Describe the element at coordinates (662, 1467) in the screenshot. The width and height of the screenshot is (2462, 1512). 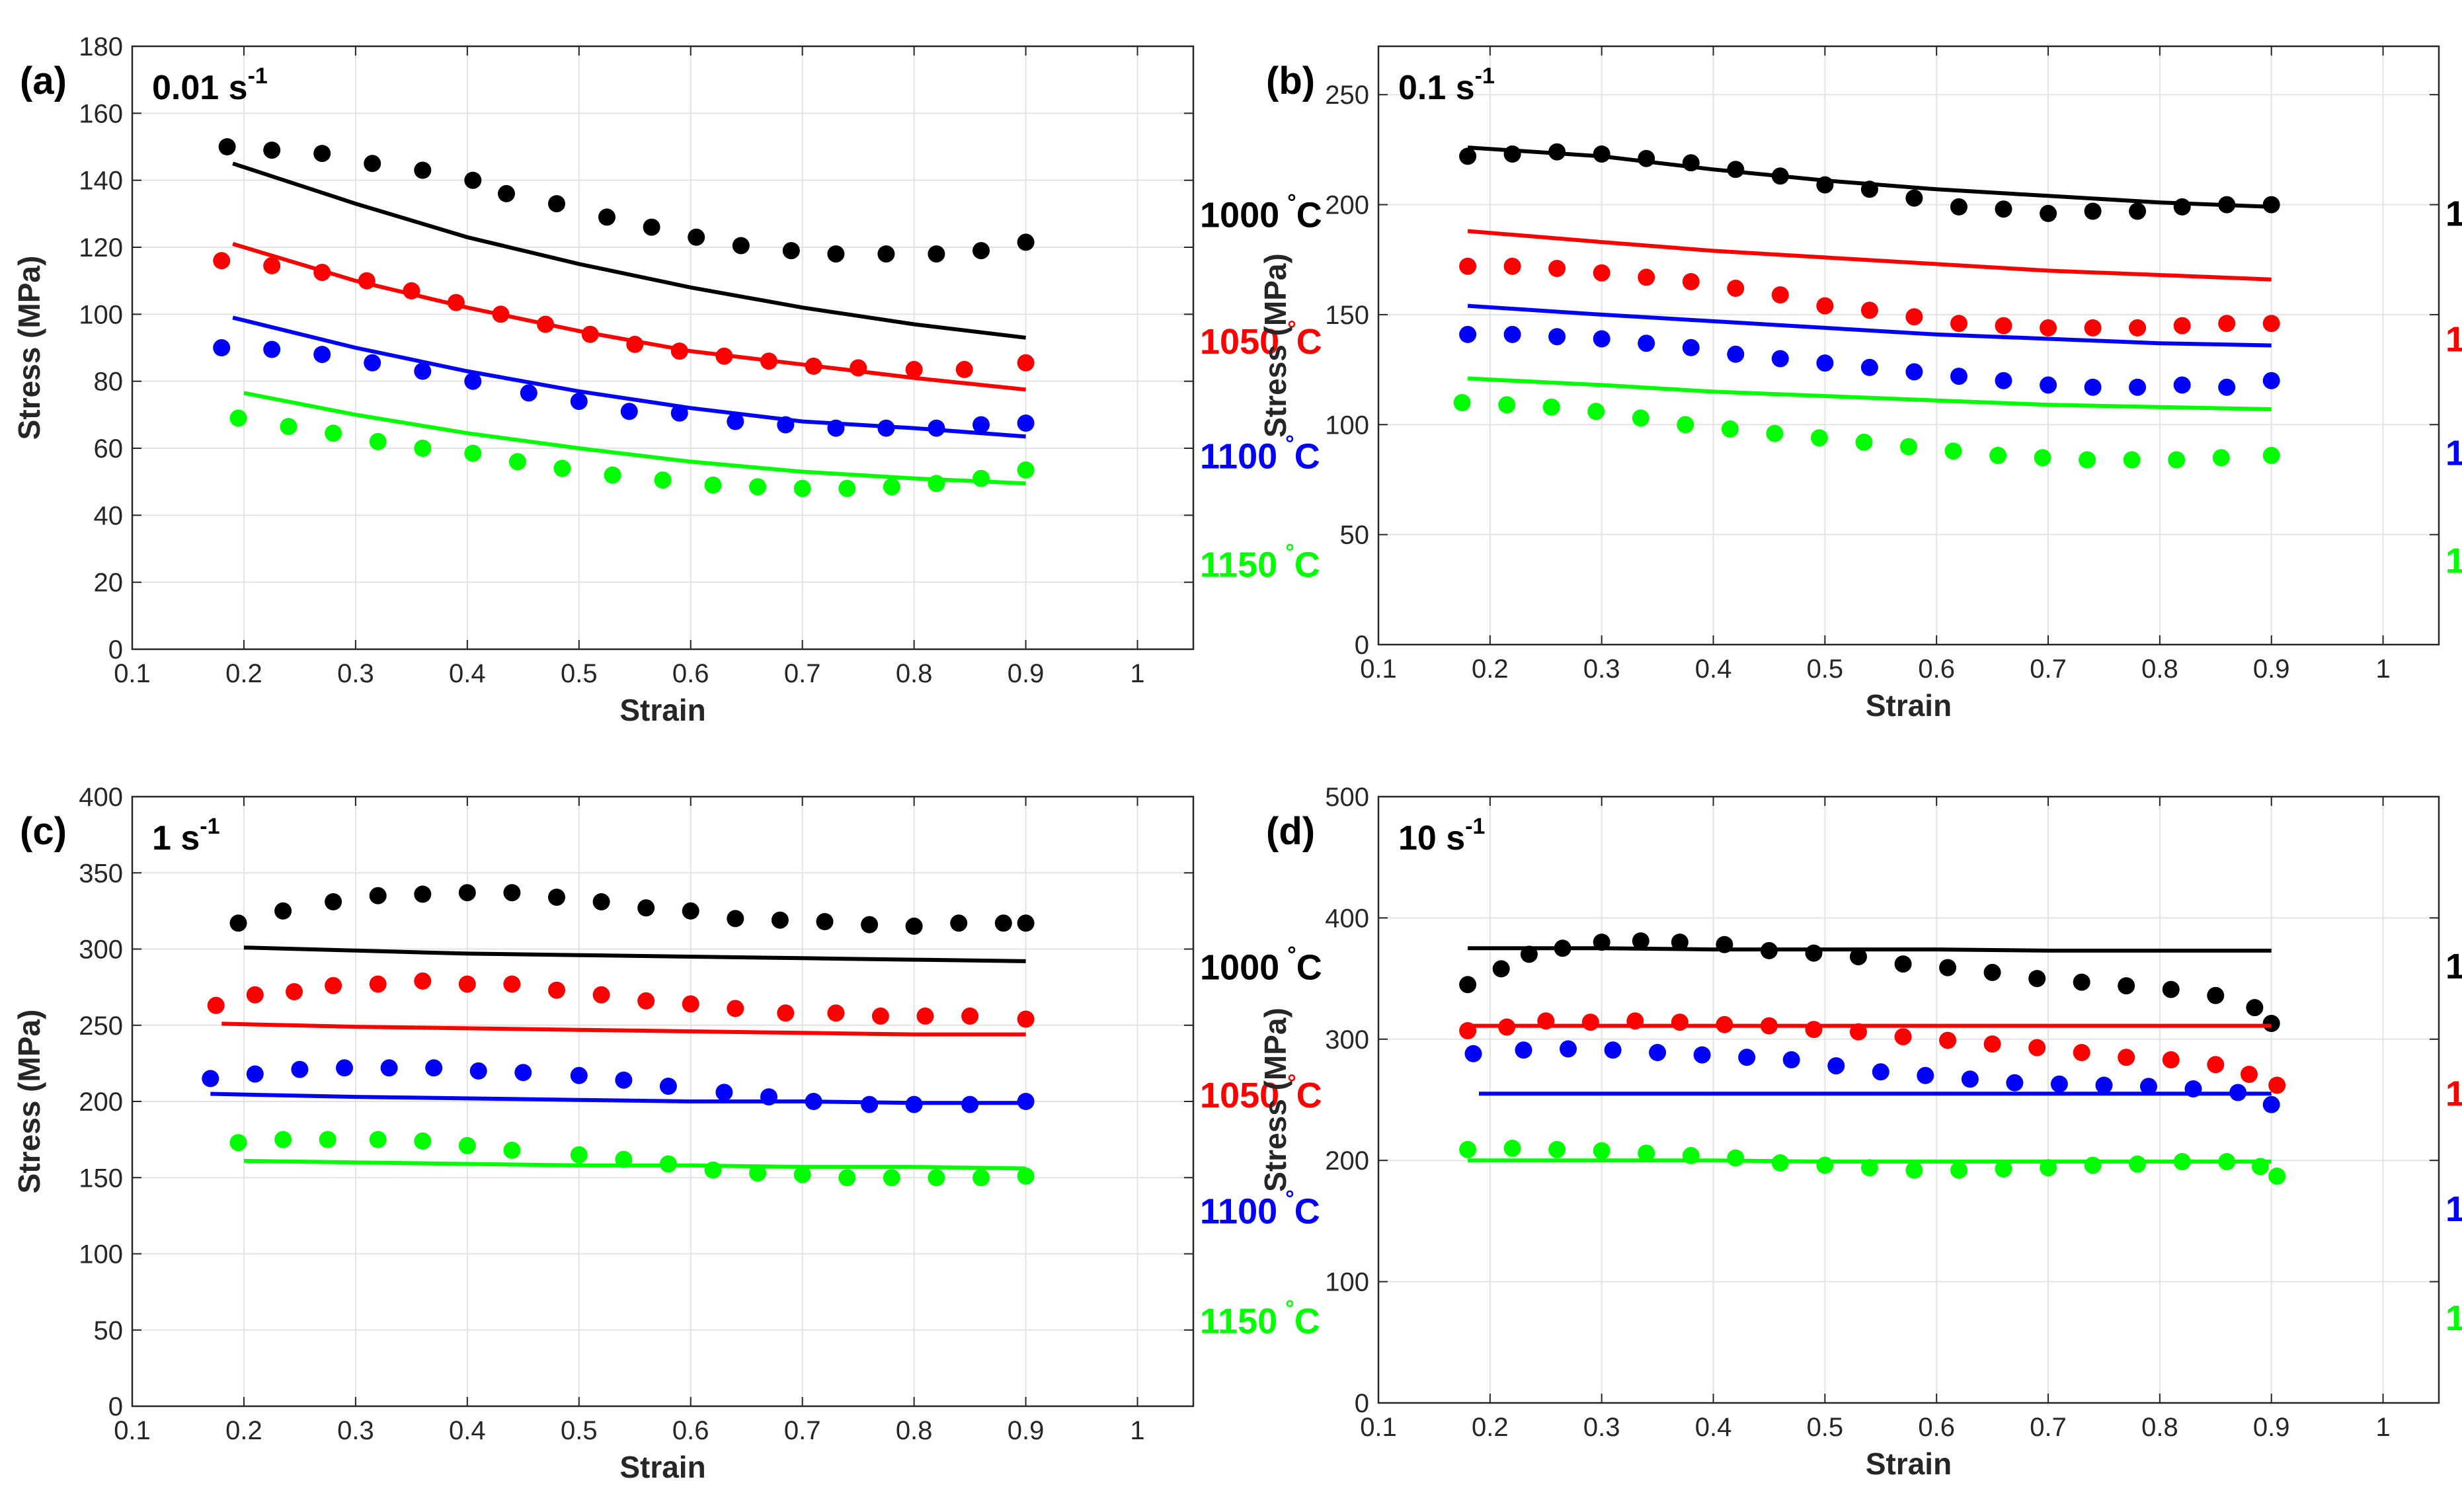
I see `x-axis-label: Strain` at that location.